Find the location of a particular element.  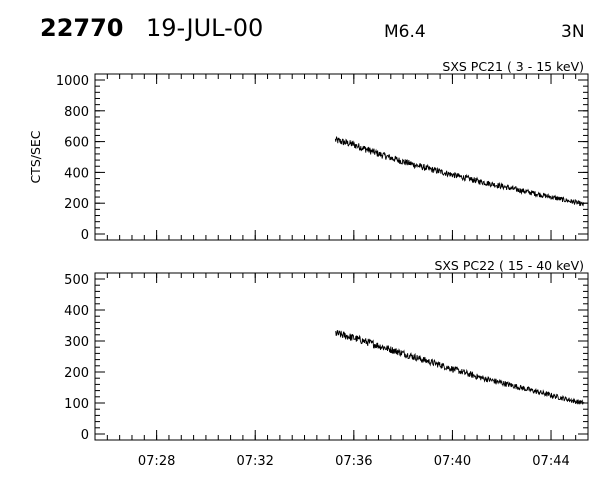

y-tick-label-1-5: 500 is located at coordinates (76, 280).